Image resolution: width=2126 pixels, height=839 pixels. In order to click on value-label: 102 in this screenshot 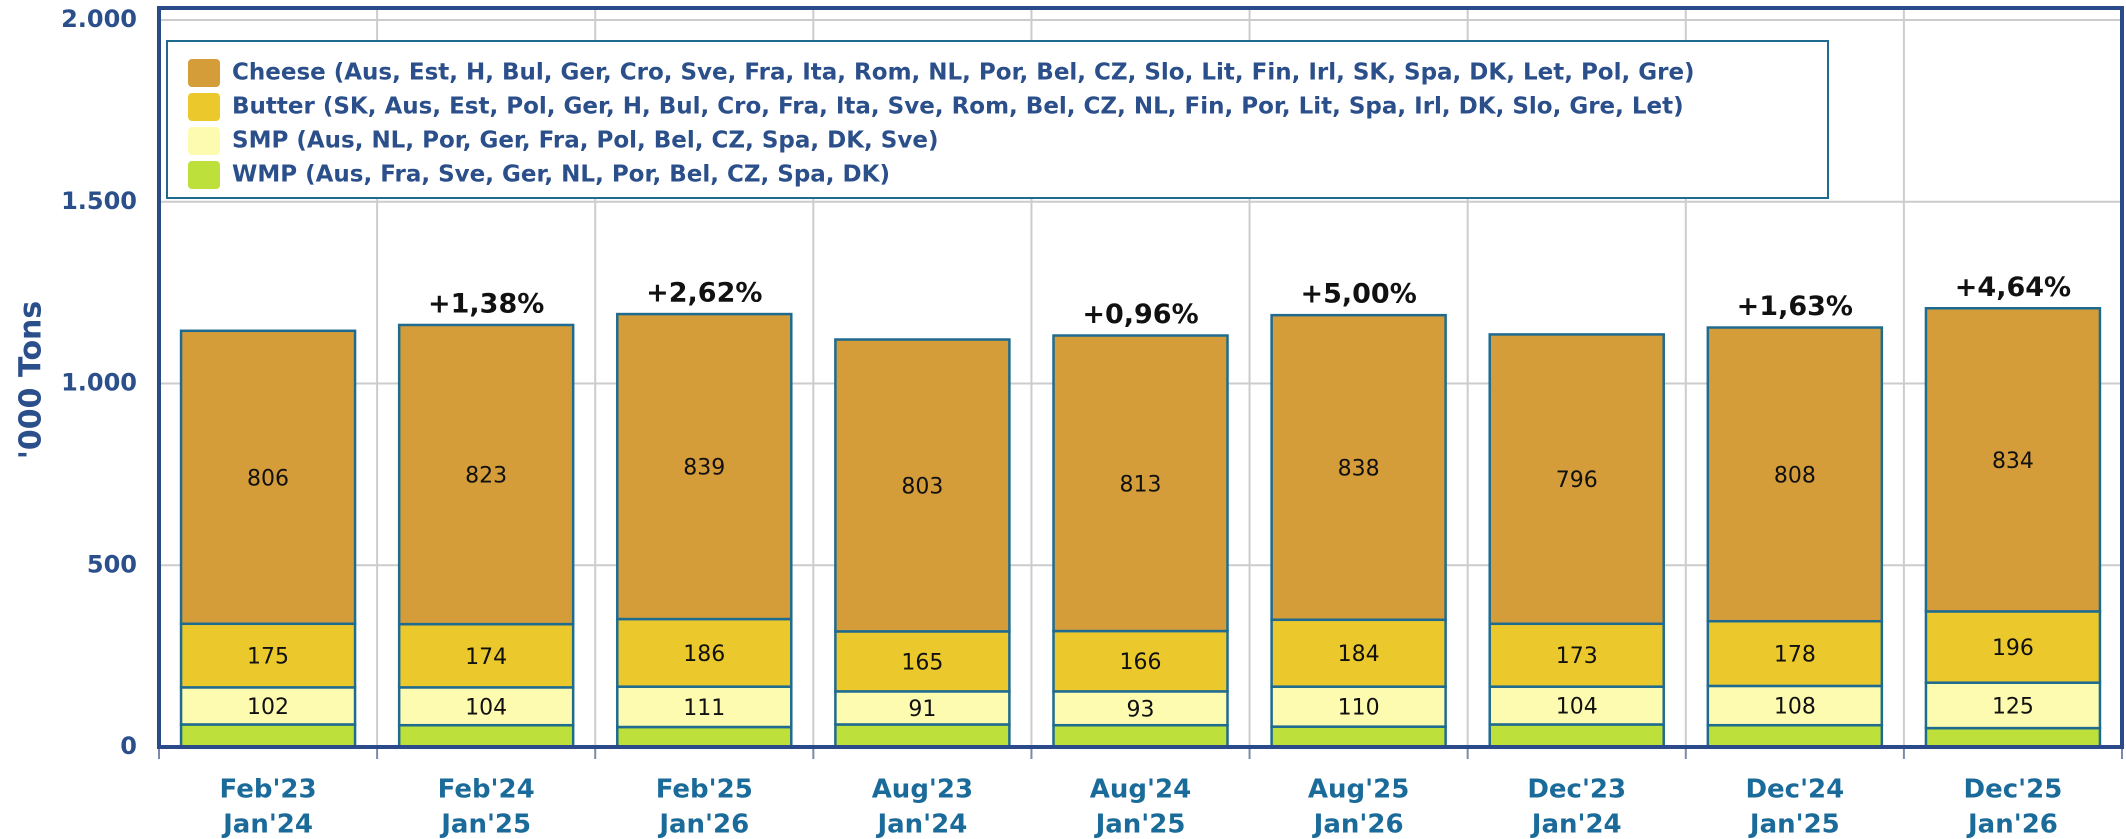, I will do `click(268, 707)`.